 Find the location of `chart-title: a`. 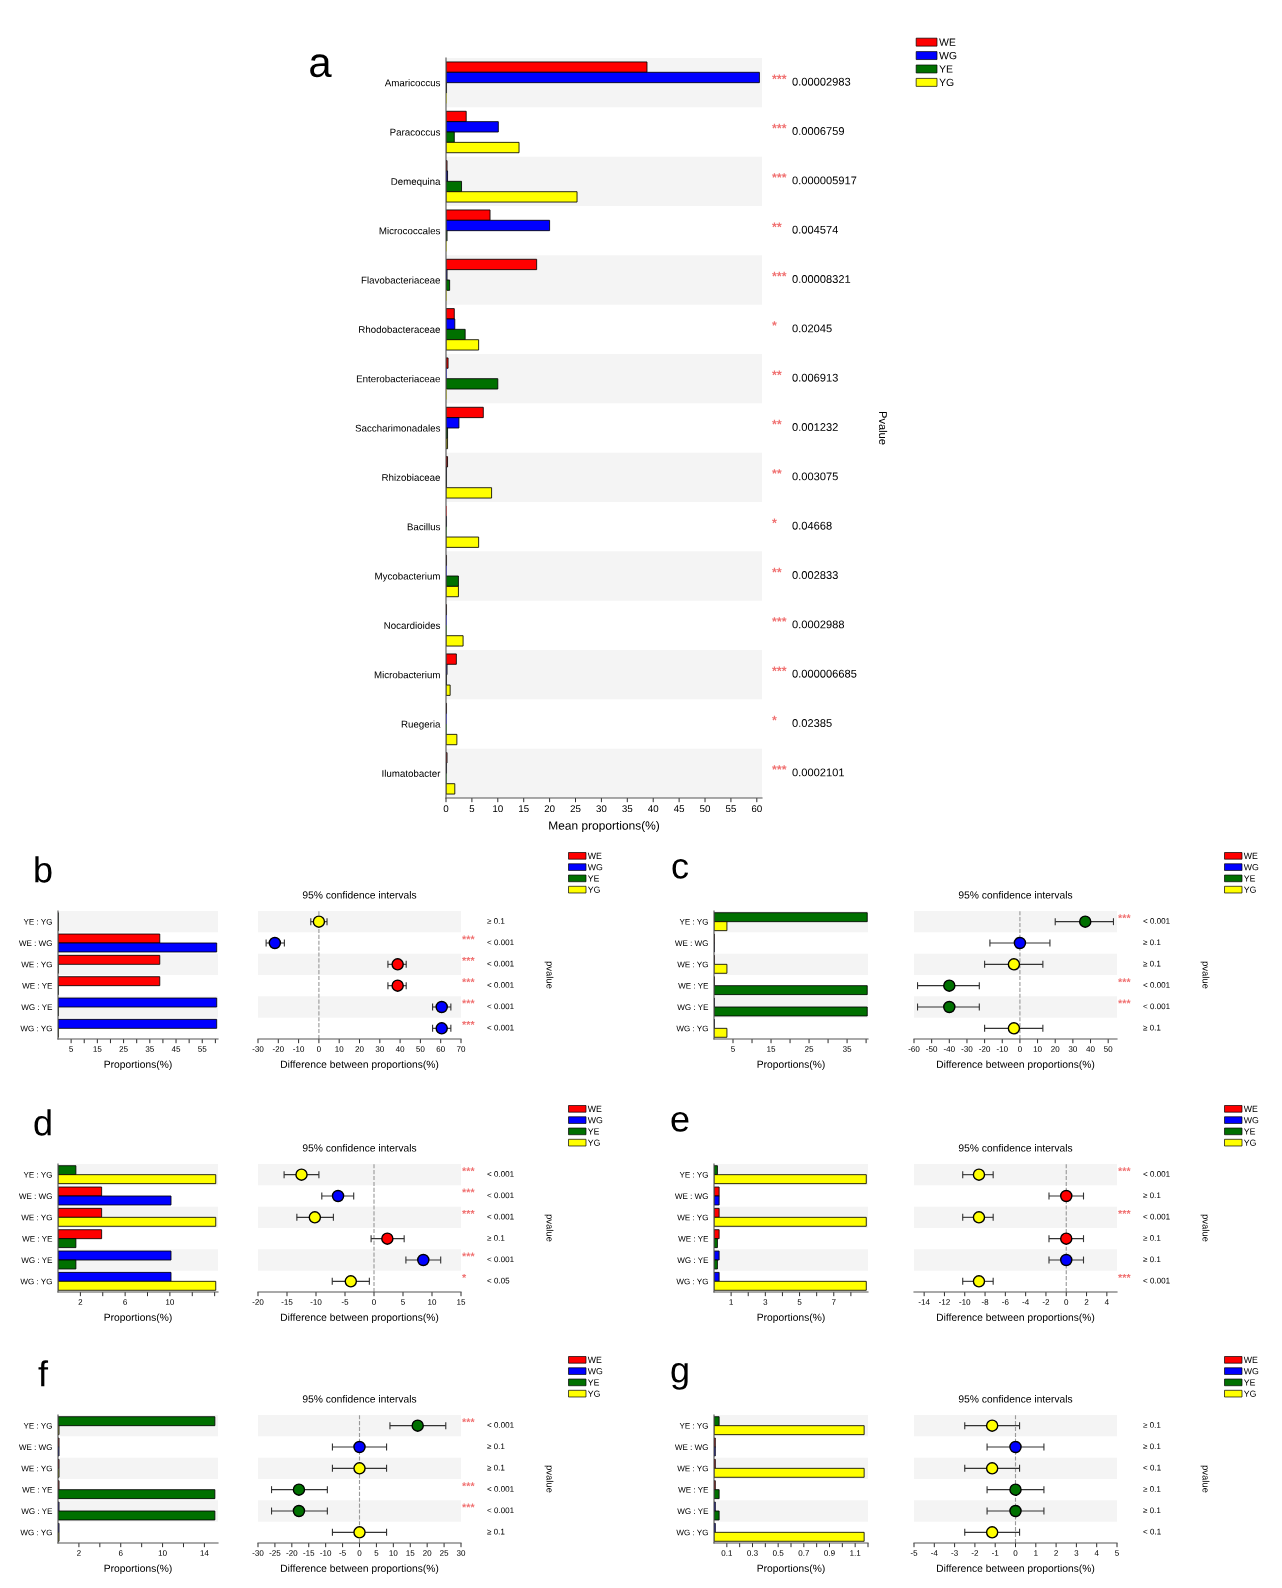

chart-title: a is located at coordinates (321, 66).